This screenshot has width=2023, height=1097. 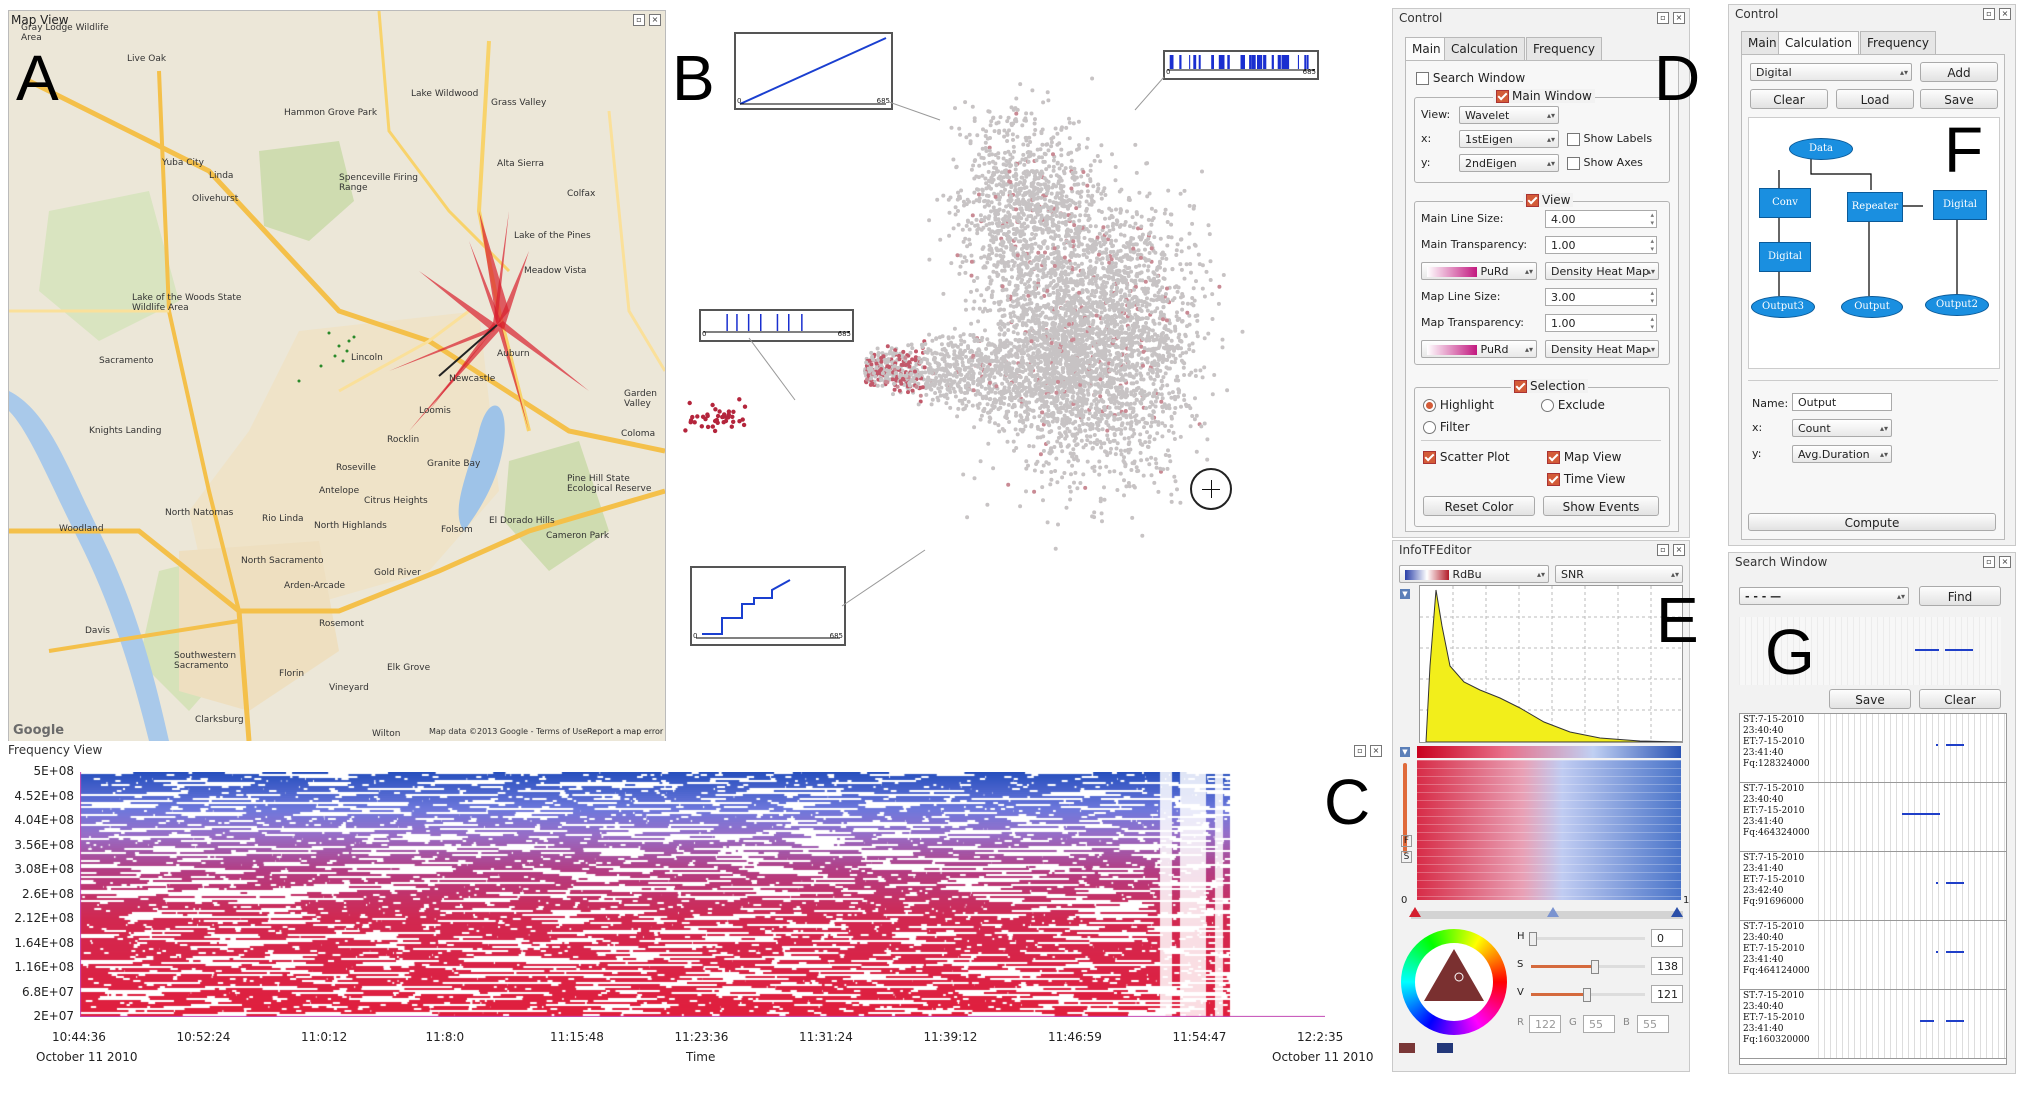 I want to click on find-button: Find, so click(x=1960, y=596).